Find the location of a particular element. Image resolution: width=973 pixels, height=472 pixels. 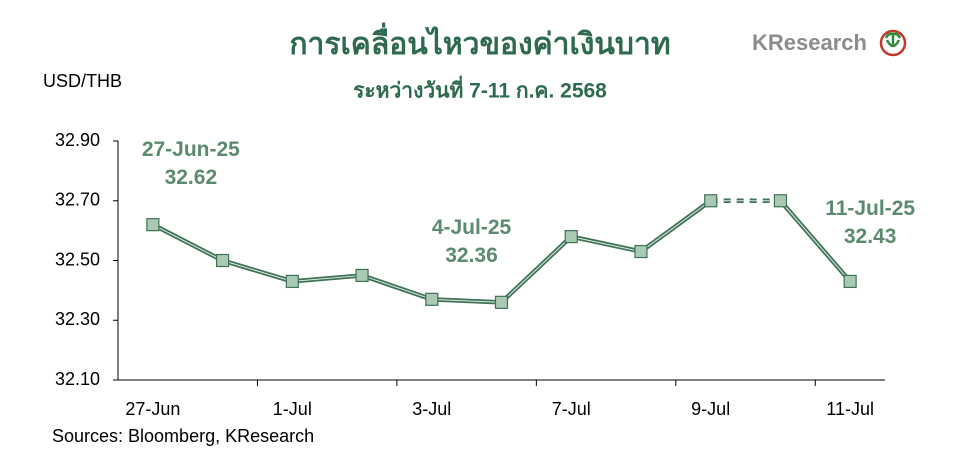

annotation-date: 27-Jun-25 is located at coordinates (191, 149).